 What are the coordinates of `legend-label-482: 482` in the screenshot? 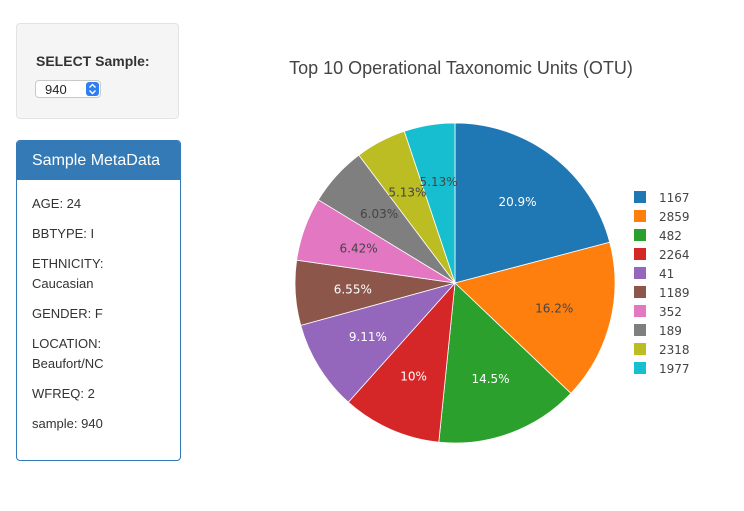 It's located at (670, 236).